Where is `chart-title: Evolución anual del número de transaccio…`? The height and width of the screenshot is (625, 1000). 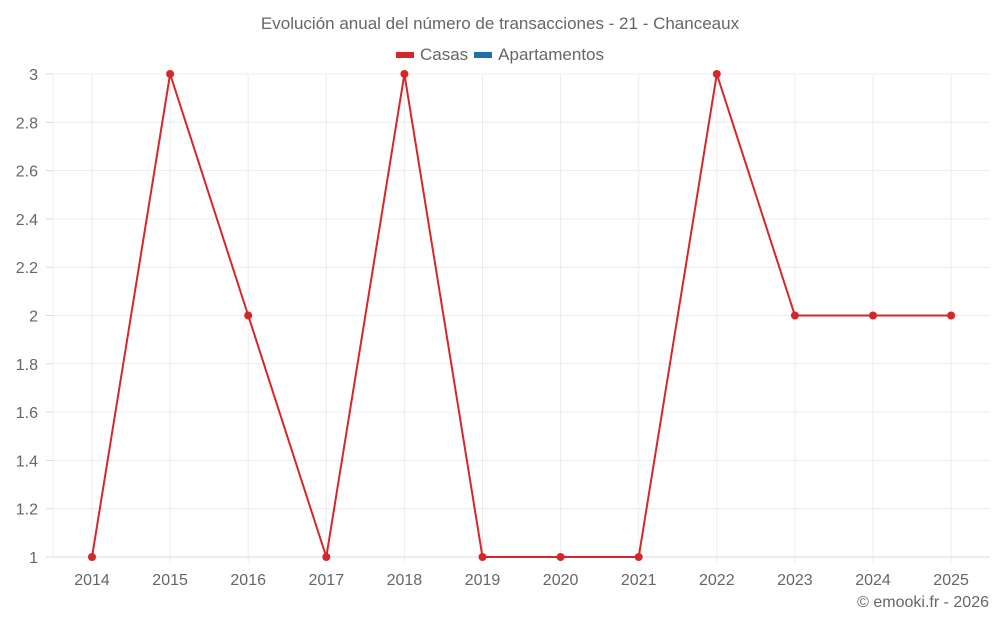 chart-title: Evolución anual del número de transaccio… is located at coordinates (500, 23).